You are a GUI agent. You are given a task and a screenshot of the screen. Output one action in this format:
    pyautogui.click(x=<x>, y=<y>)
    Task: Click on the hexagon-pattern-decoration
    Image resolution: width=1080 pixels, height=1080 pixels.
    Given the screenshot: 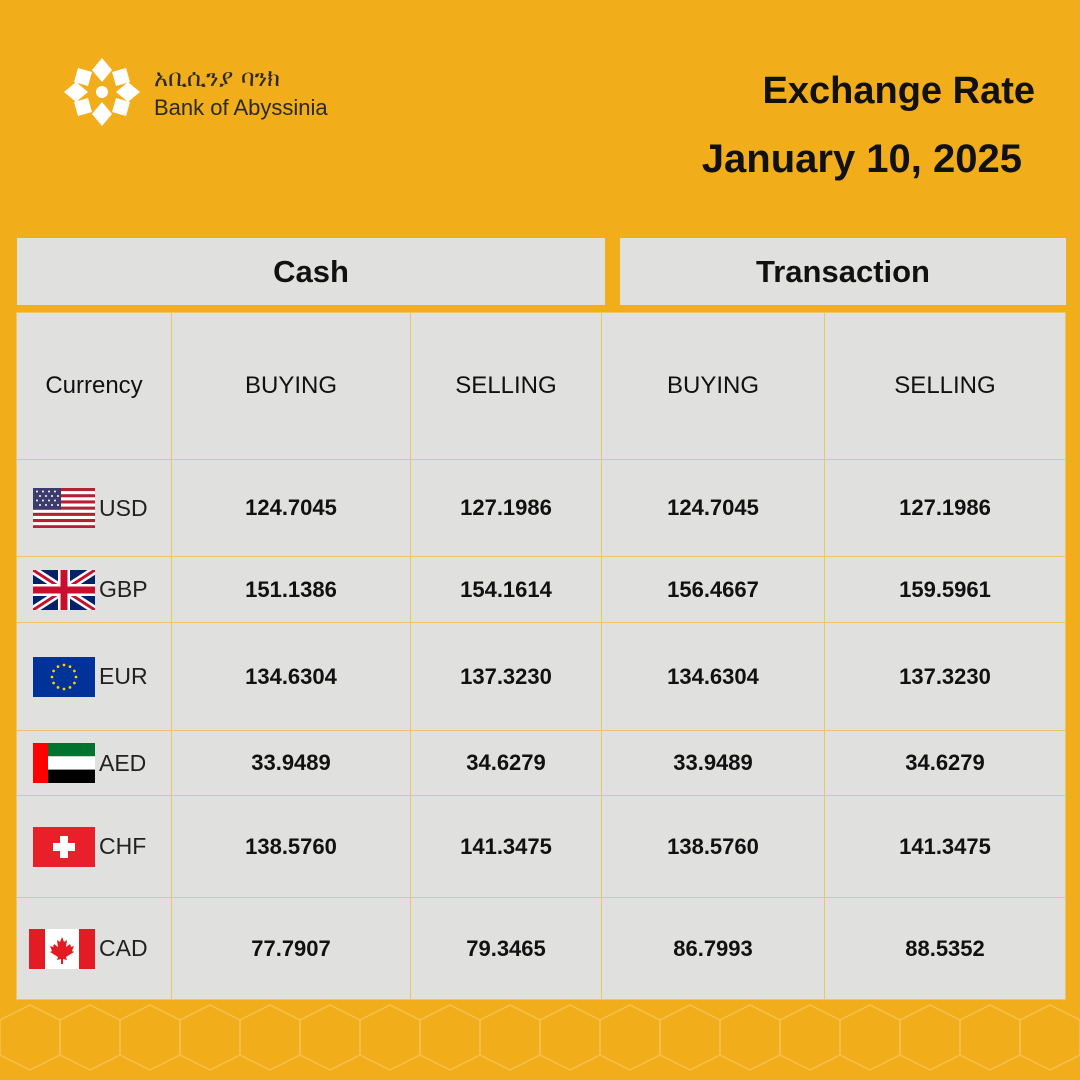 What is the action you would take?
    pyautogui.click(x=540, y=1037)
    